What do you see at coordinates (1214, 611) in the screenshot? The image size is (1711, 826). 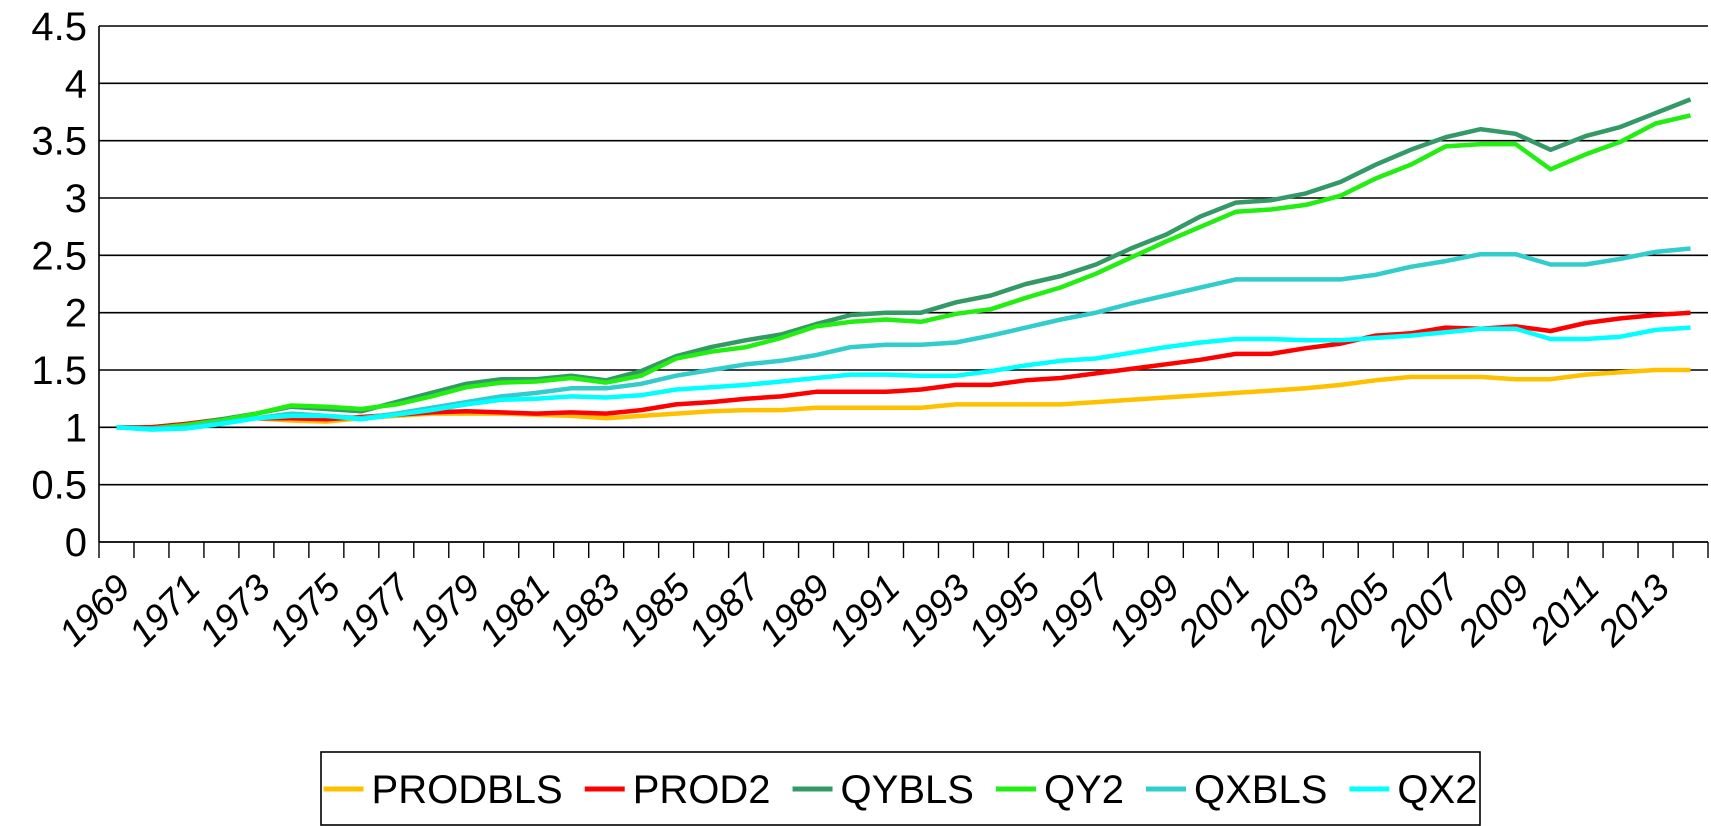 I see `x-tick-label: 2001` at bounding box center [1214, 611].